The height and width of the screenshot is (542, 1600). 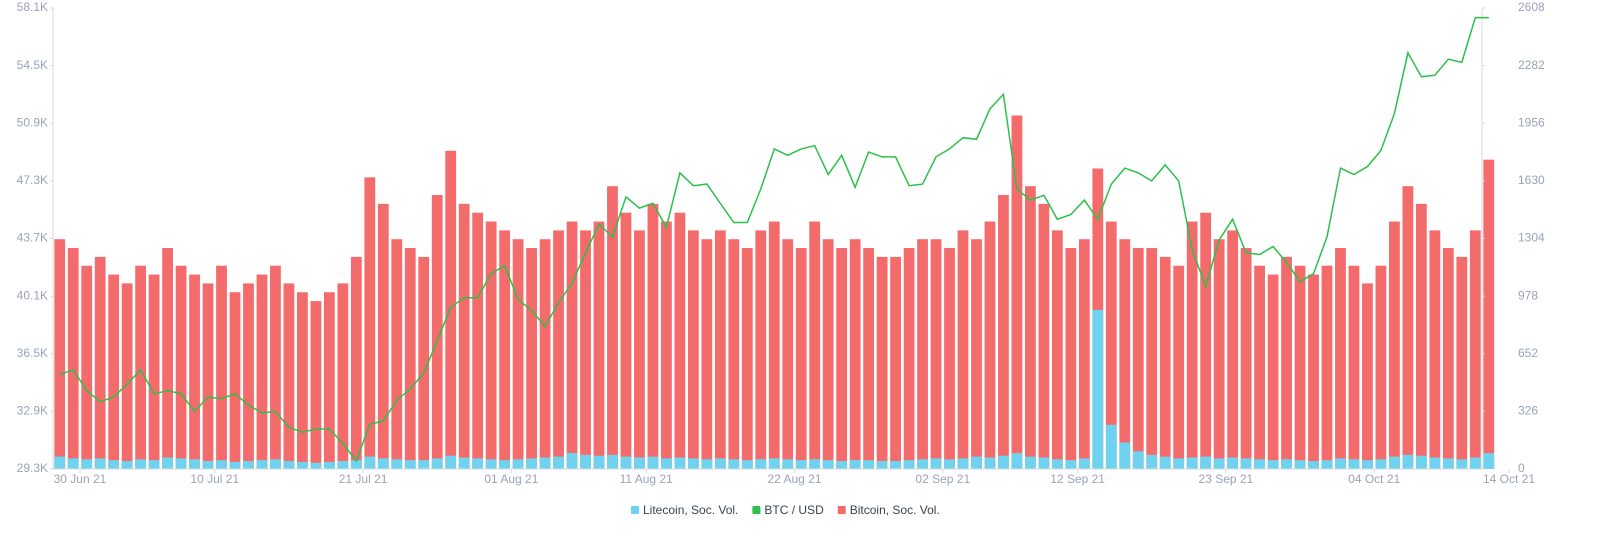 I want to click on x-tick-label: 30 Jun 21, so click(x=80, y=479).